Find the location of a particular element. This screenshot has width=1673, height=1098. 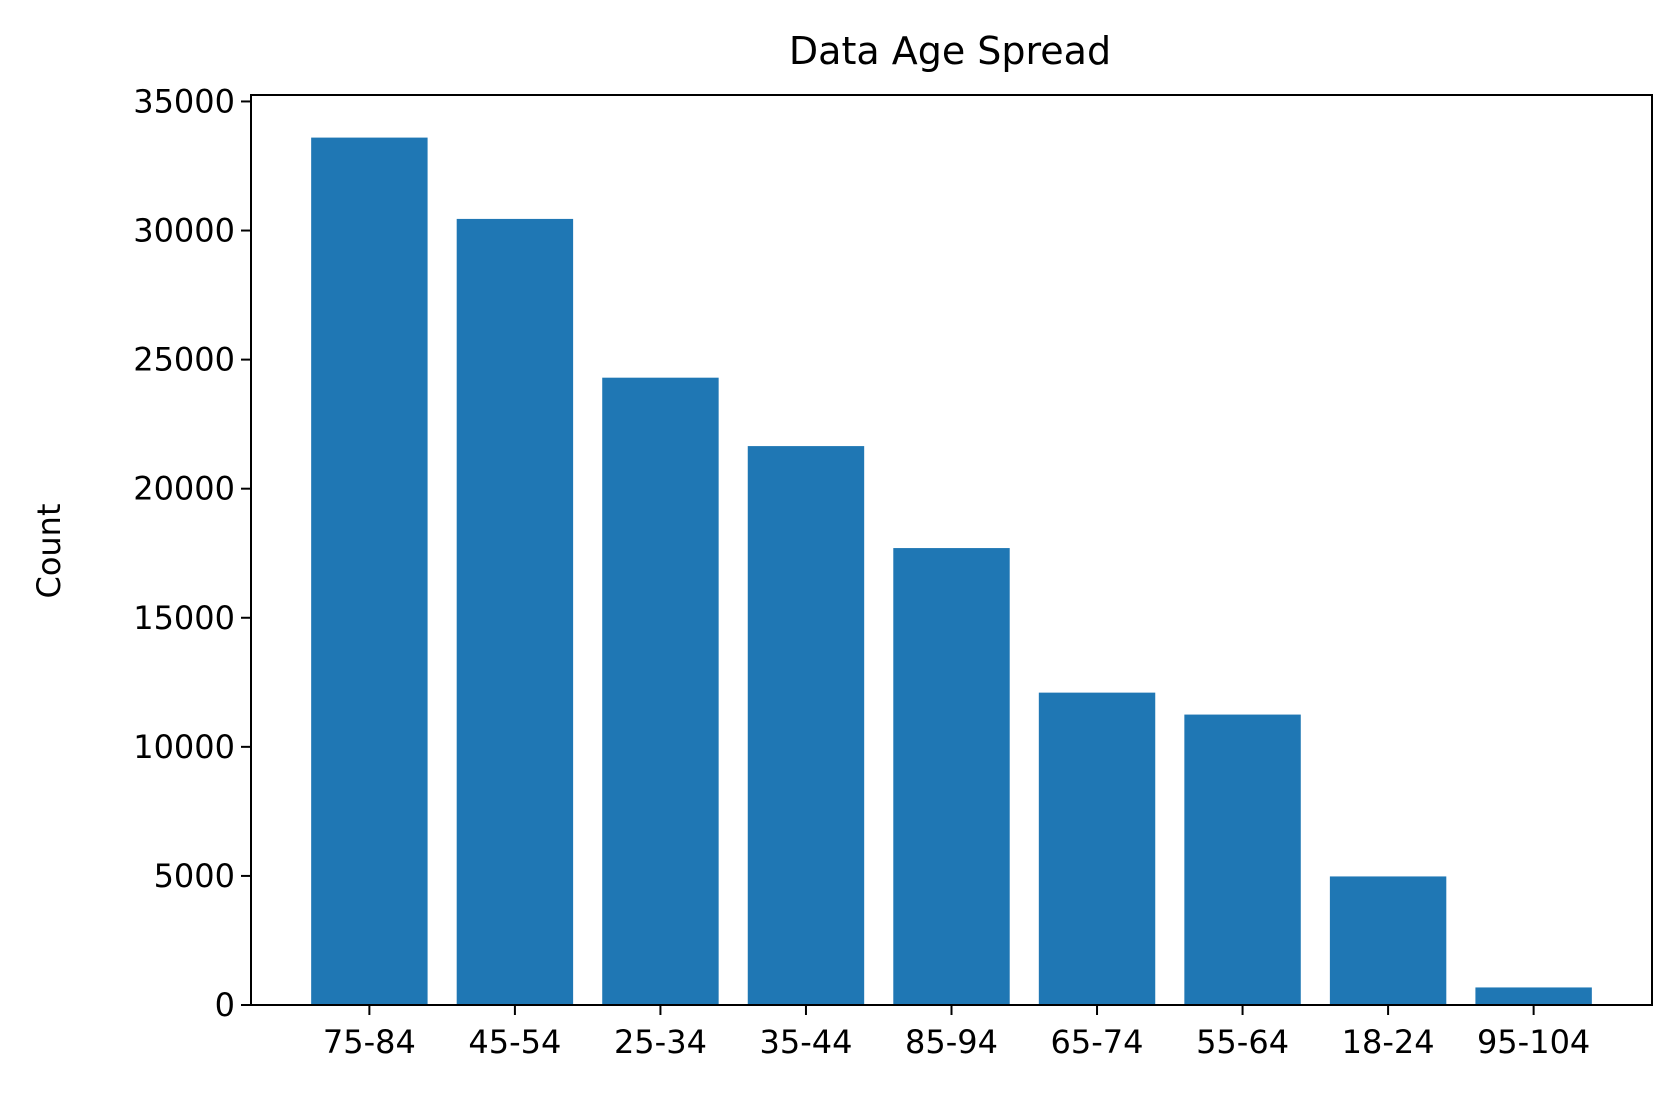

y-tick-label: 15000 is located at coordinates (184, 618).